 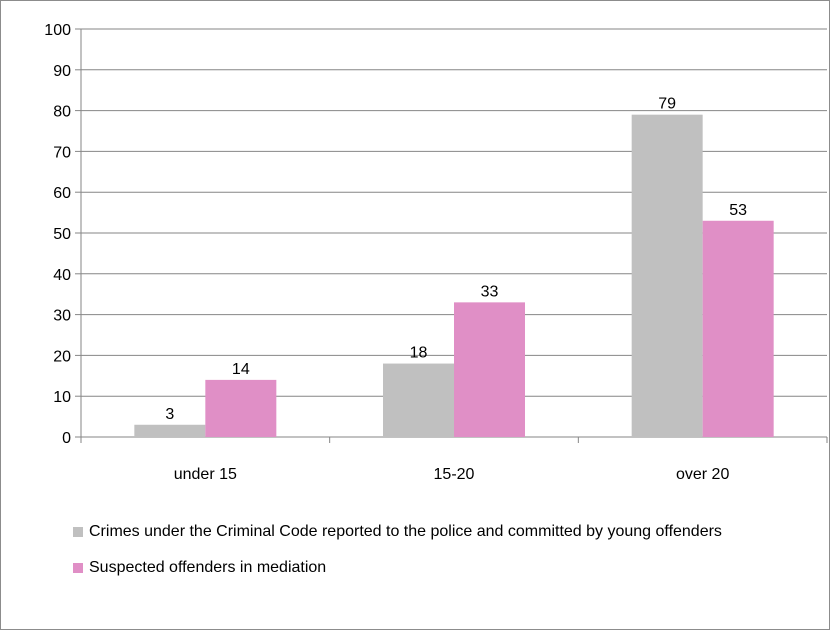 I want to click on data-label: 33, so click(x=490, y=291).